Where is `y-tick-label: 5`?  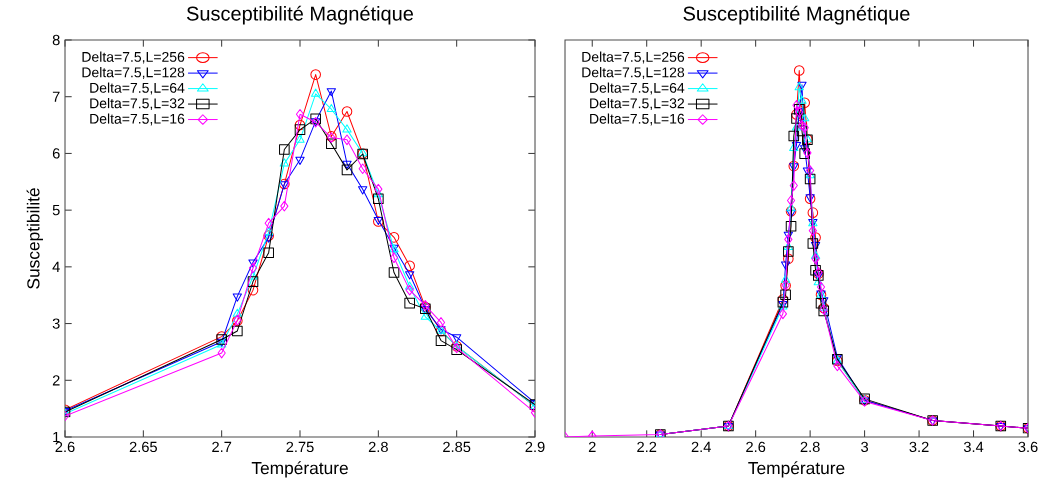
y-tick-label: 5 is located at coordinates (56, 210).